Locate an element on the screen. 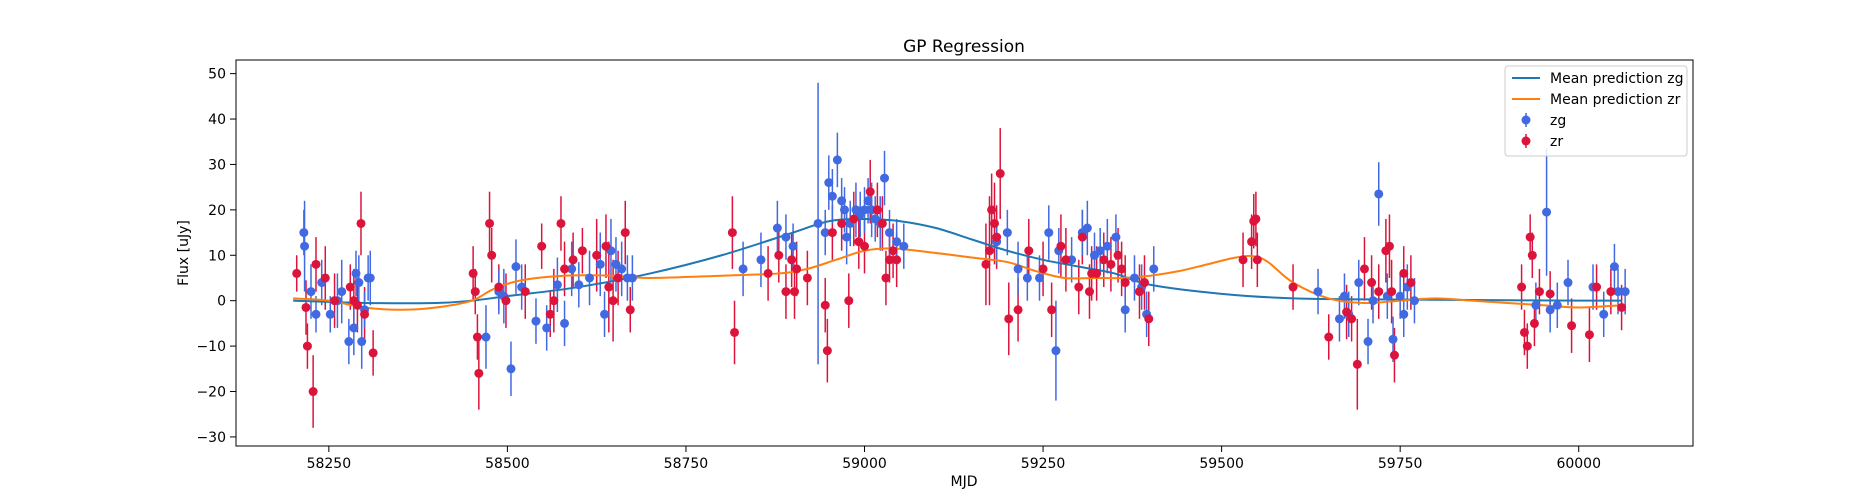 The image size is (1875, 500). y-axis-ticks: −30 −20 −10 0 10 20 30 40 50 is located at coordinates (216, 256).